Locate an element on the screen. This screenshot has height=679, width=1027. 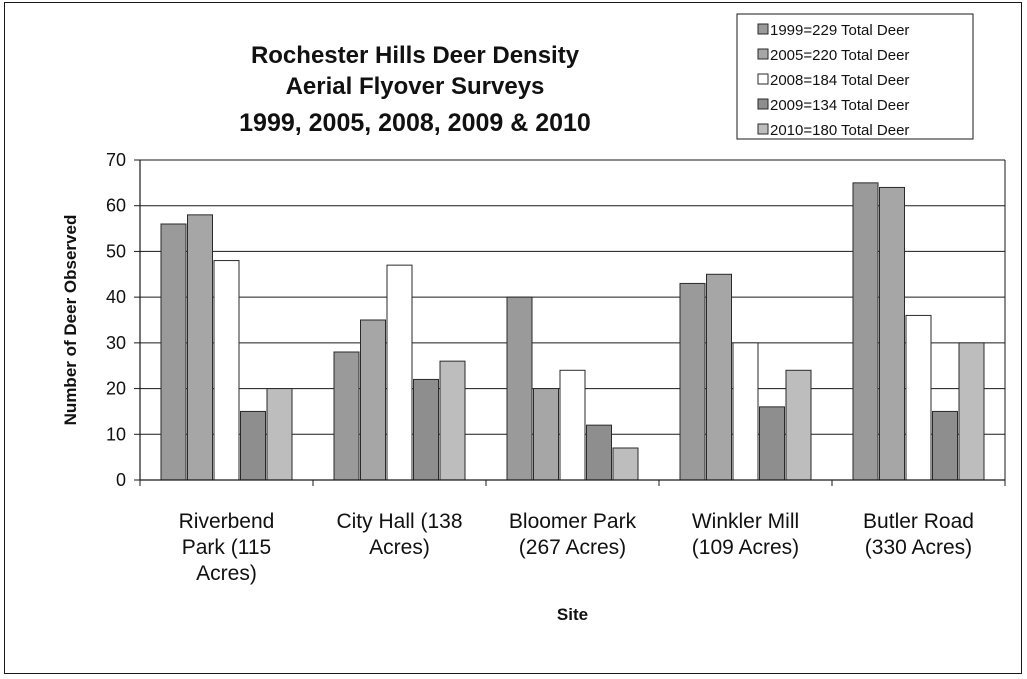
title-line-1: Rochester Hills Deer Density is located at coordinates (415, 55).